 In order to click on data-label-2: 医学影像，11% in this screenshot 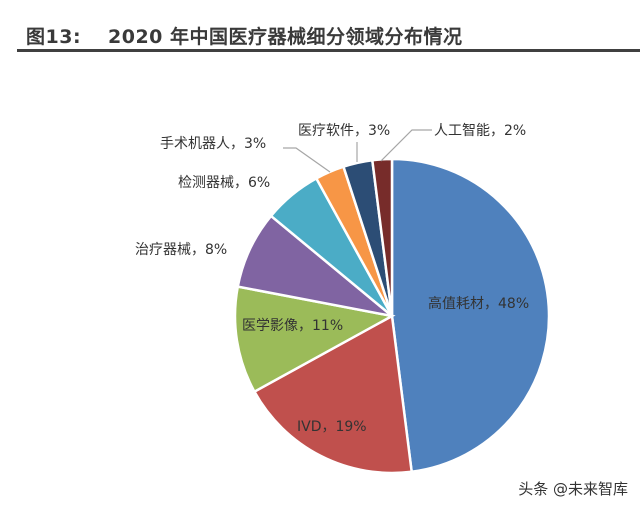, I will do `click(292, 326)`.